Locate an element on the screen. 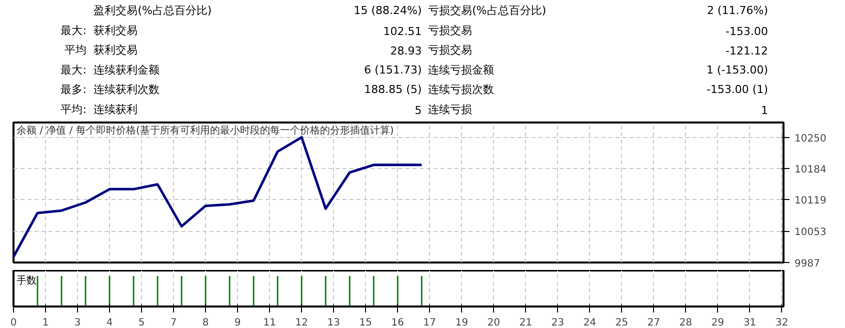 This screenshot has height=328, width=845. x-tick-label: 24 is located at coordinates (589, 323).